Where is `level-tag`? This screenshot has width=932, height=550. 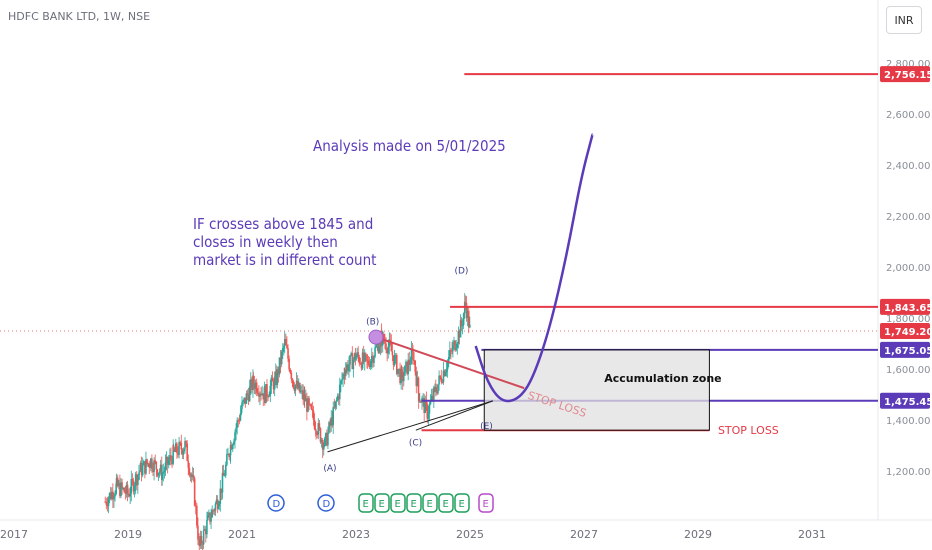 level-tag is located at coordinates (905, 400).